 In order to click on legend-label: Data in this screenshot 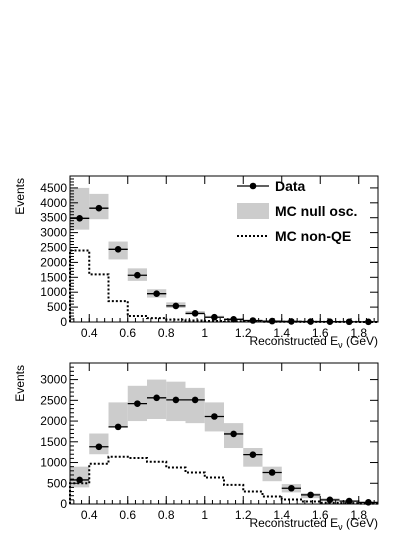, I will do `click(290, 186)`.